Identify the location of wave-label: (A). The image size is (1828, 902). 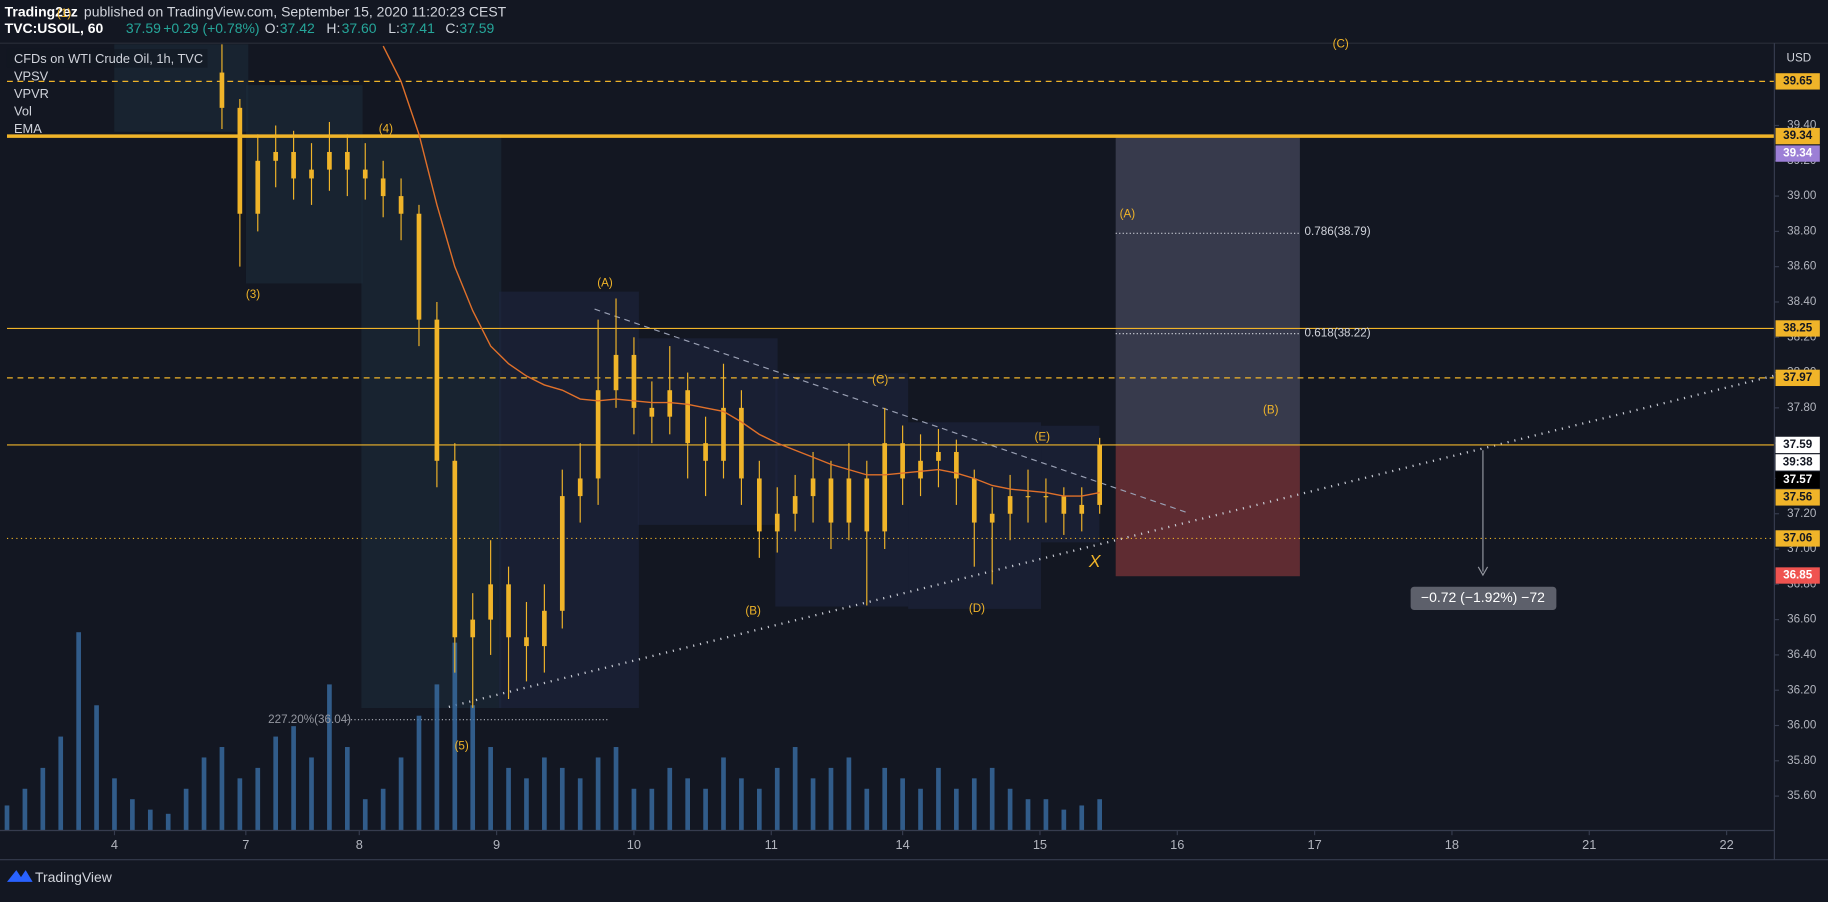
(1128, 214).